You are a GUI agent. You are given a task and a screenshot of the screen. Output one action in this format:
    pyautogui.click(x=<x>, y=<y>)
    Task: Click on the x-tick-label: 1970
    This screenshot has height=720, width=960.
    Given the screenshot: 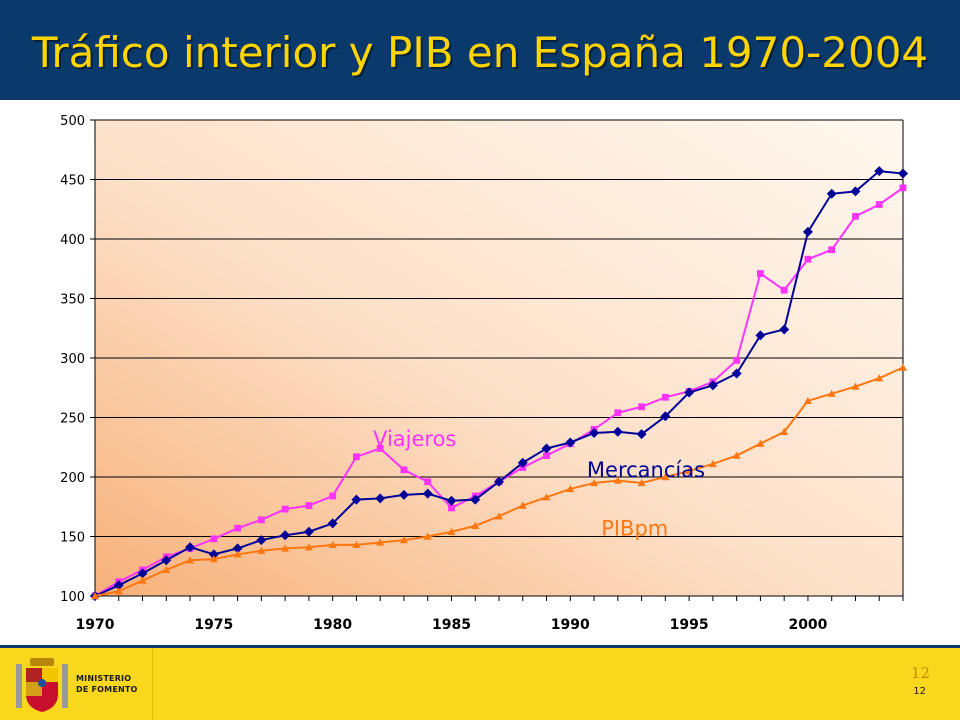 What is the action you would take?
    pyautogui.click(x=95, y=625)
    